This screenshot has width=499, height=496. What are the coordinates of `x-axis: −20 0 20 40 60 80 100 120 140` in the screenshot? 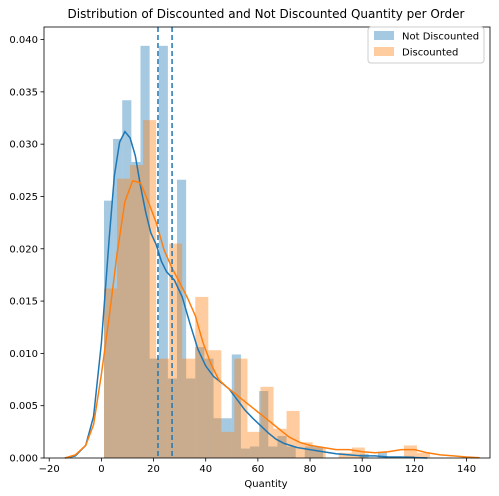 It's located at (257, 466).